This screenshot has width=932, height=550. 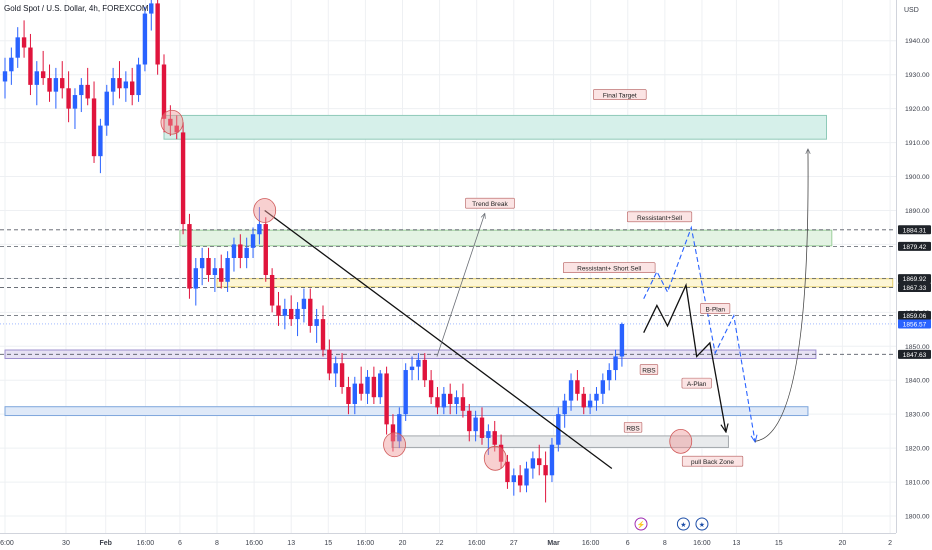 I want to click on annotation-label: Ressistant+Sell, so click(x=660, y=218).